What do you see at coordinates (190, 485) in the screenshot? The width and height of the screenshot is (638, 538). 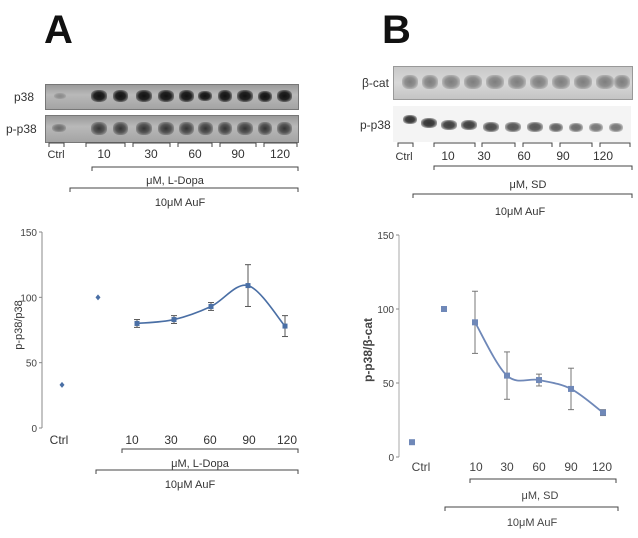 I see `chart-a-condition-label: 10μM AuF` at bounding box center [190, 485].